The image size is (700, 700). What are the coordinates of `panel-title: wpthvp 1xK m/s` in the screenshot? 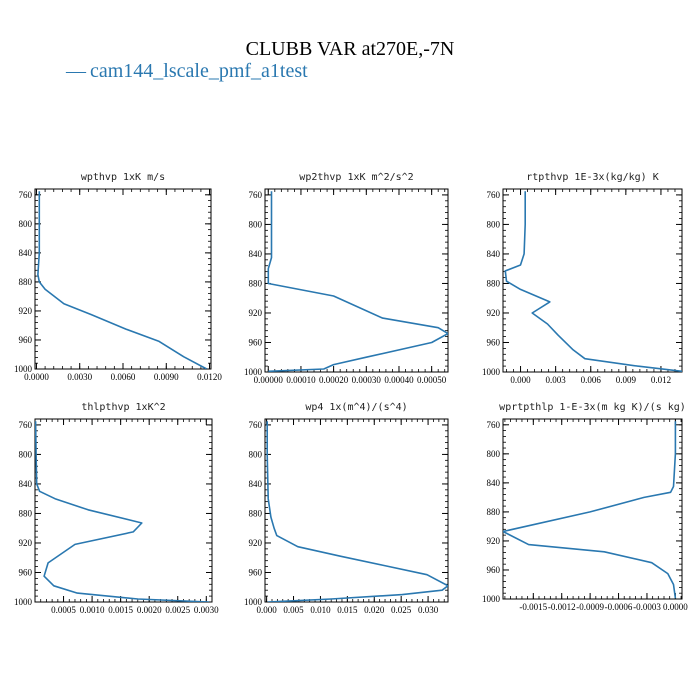 It's located at (123, 177).